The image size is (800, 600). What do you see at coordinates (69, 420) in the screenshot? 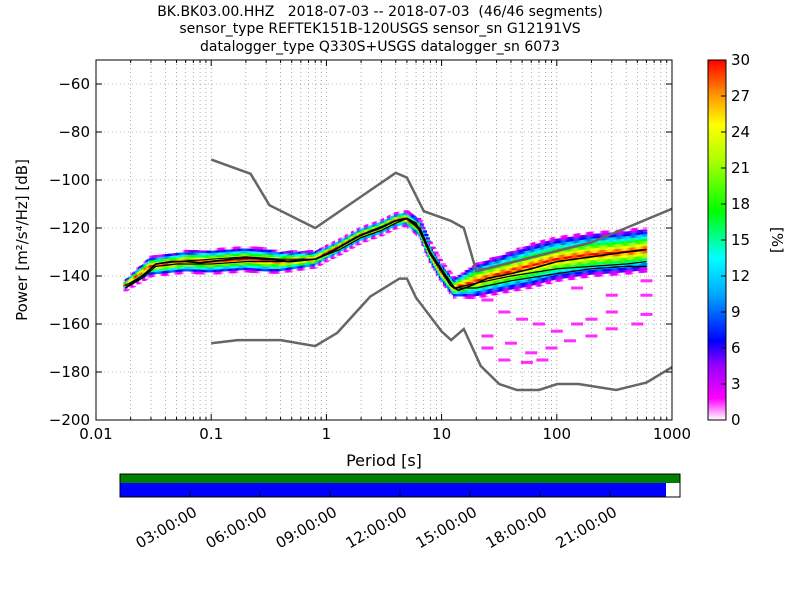
I see `y-tick-label: −200` at bounding box center [69, 420].